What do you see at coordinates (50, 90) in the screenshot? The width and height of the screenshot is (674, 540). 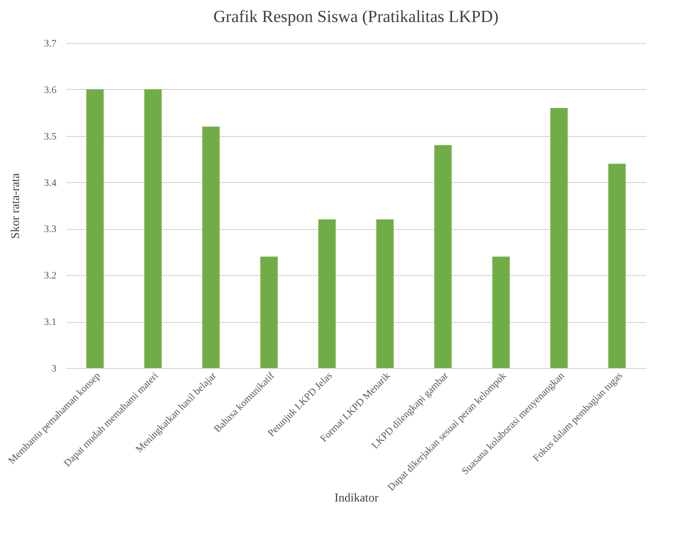 I see `y-tick-label: 3.6` at bounding box center [50, 90].